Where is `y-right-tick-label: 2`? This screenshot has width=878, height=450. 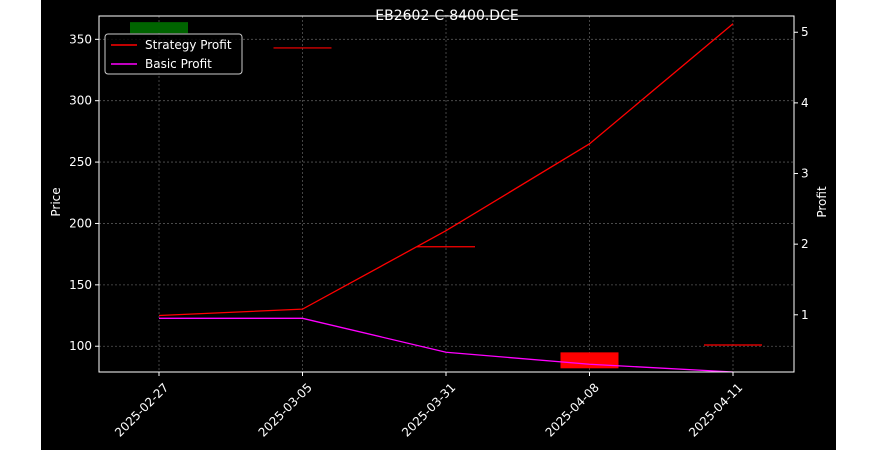 y-right-tick-label: 2 is located at coordinates (805, 244).